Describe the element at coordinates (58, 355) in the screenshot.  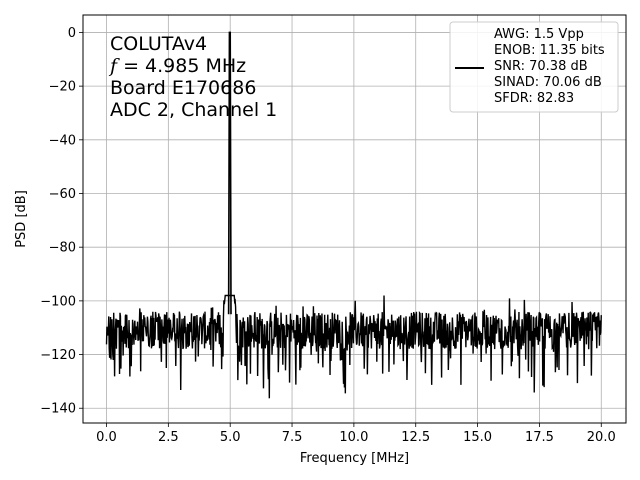
I see `y-tick-label: −120` at that location.